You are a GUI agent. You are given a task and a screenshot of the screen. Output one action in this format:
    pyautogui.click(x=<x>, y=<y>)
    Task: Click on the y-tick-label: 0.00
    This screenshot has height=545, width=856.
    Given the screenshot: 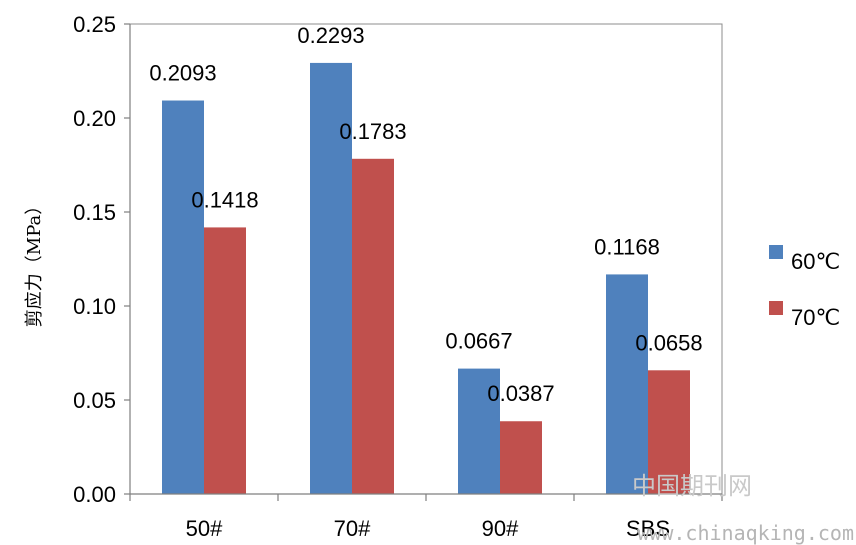 What is the action you would take?
    pyautogui.click(x=94, y=494)
    